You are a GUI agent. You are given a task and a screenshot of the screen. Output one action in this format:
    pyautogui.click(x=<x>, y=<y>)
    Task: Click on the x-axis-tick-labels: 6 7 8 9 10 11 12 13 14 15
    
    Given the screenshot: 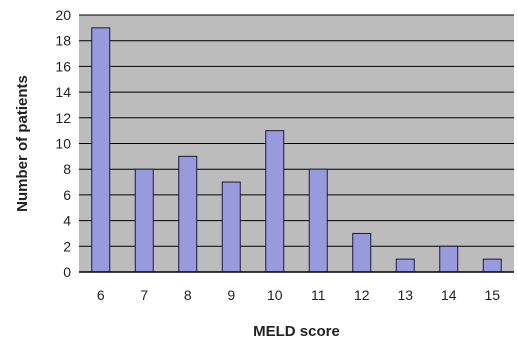 What is the action you would take?
    pyautogui.click(x=298, y=295)
    